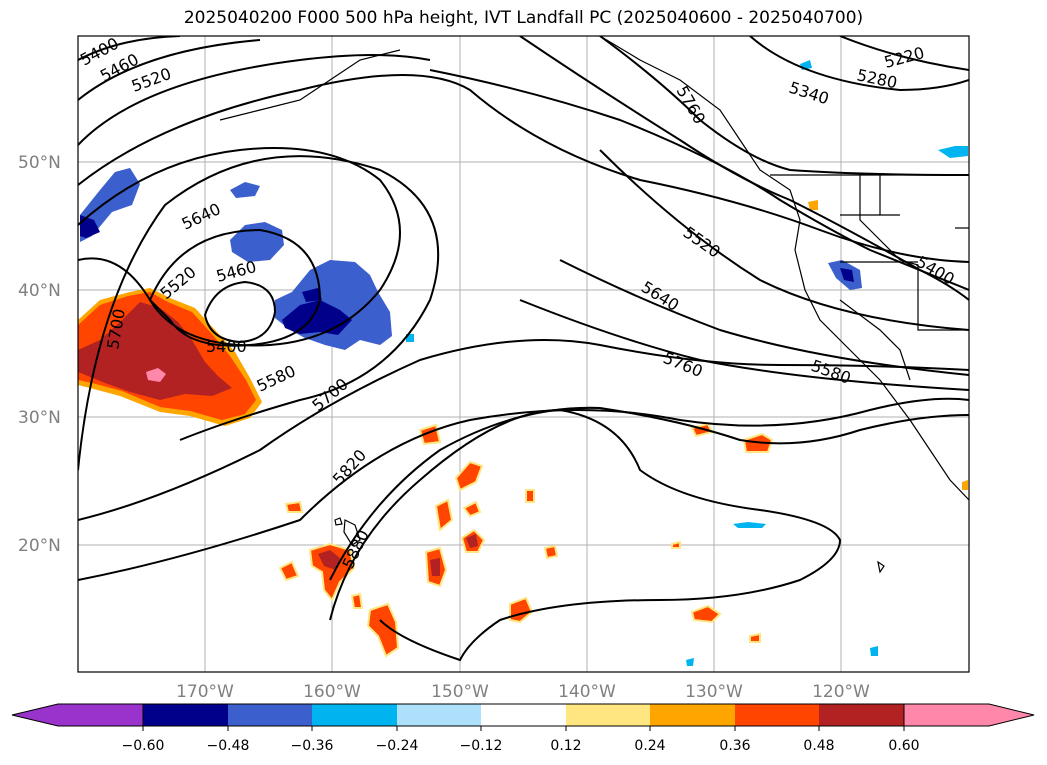 This screenshot has width=1047, height=765. Describe the element at coordinates (841, 692) in the screenshot. I see `longitude-label: 120°W` at that location.